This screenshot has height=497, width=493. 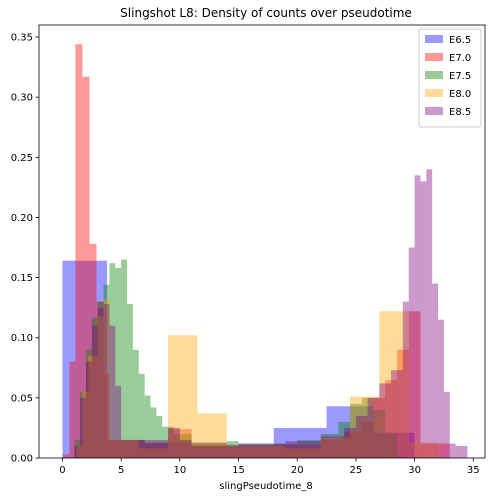 What do you see at coordinates (22, 278) in the screenshot?
I see `y-tick-label: 0.15` at bounding box center [22, 278].